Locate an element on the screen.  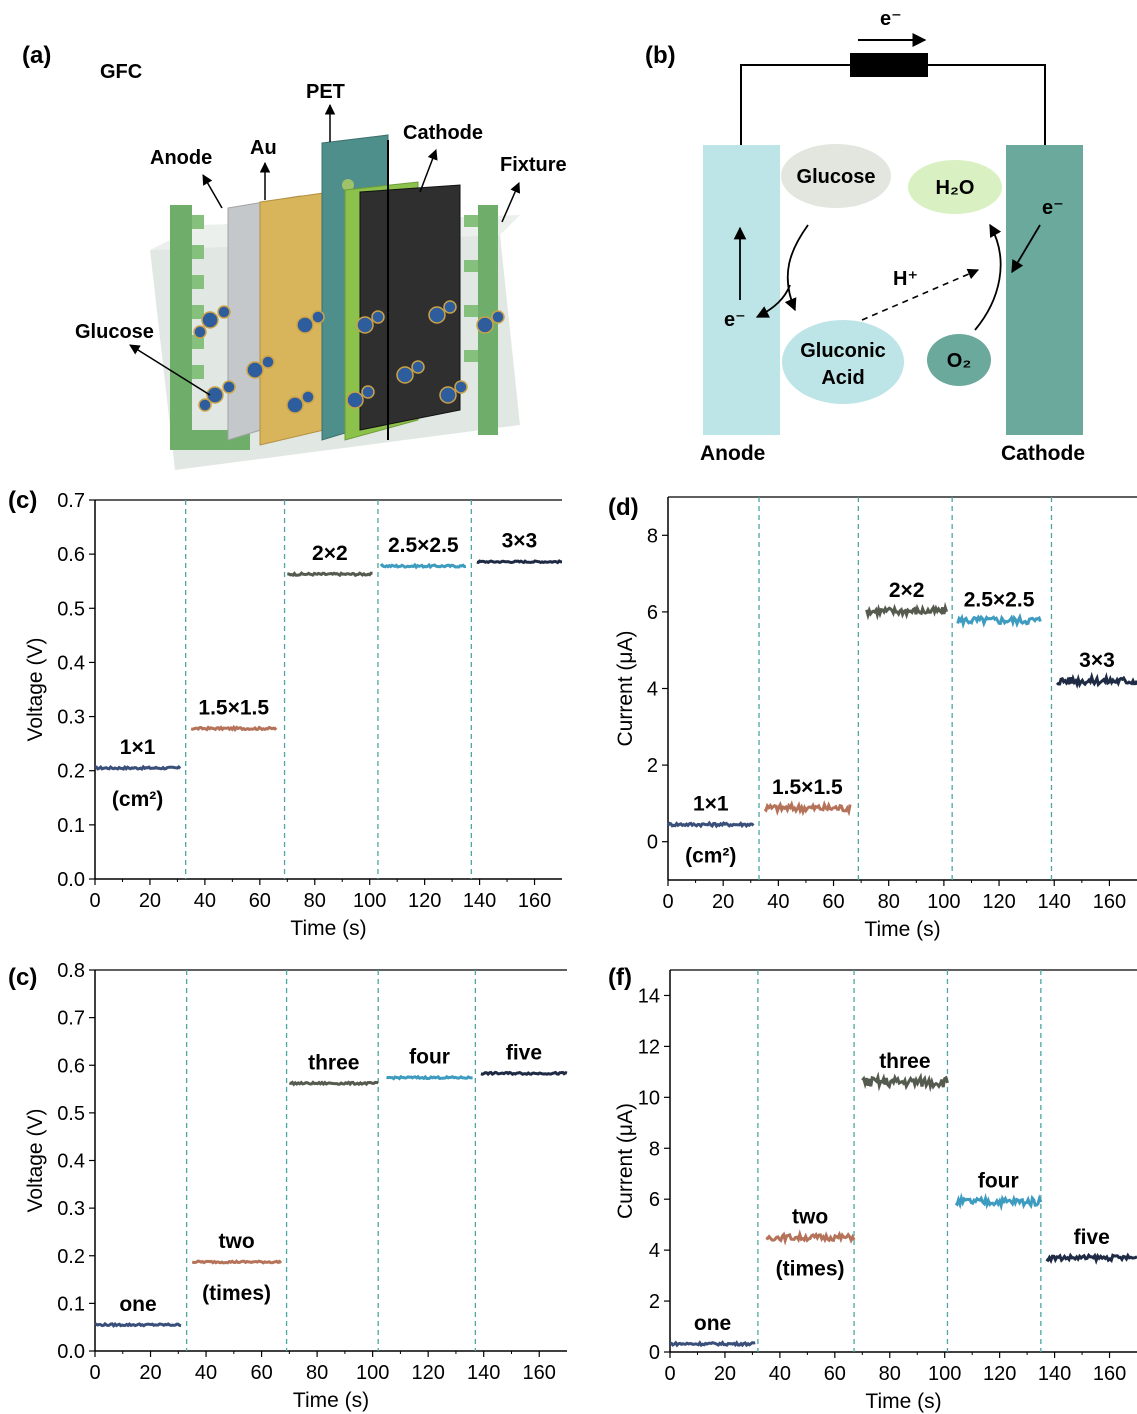
series-label-2: 1.5×1.5 is located at coordinates (233, 707).